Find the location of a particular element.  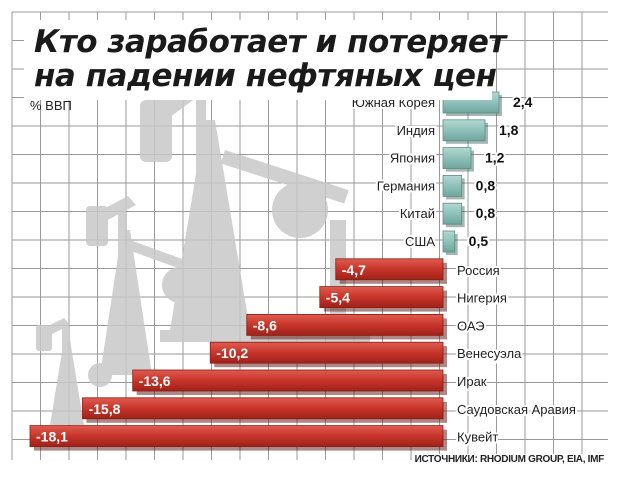

category-label: США is located at coordinates (420, 241).